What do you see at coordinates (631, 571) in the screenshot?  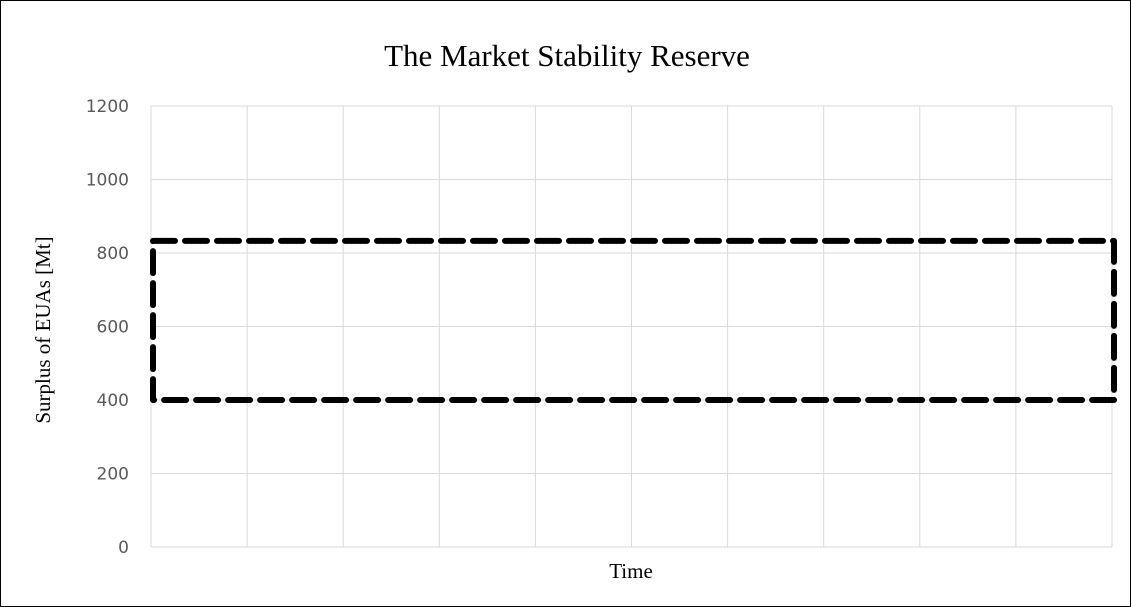 I see `x-axis-label: Time` at bounding box center [631, 571].